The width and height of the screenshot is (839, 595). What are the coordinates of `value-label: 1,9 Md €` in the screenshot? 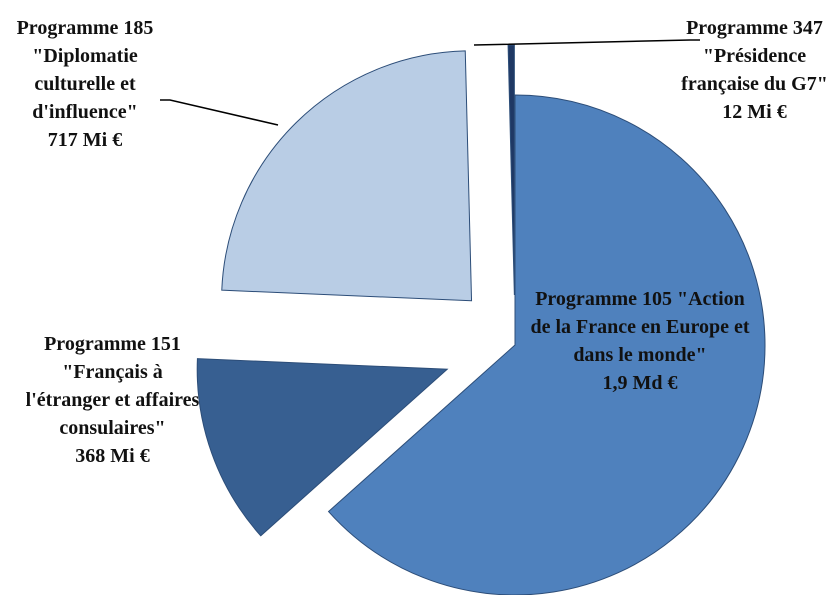 It's located at (640, 383).